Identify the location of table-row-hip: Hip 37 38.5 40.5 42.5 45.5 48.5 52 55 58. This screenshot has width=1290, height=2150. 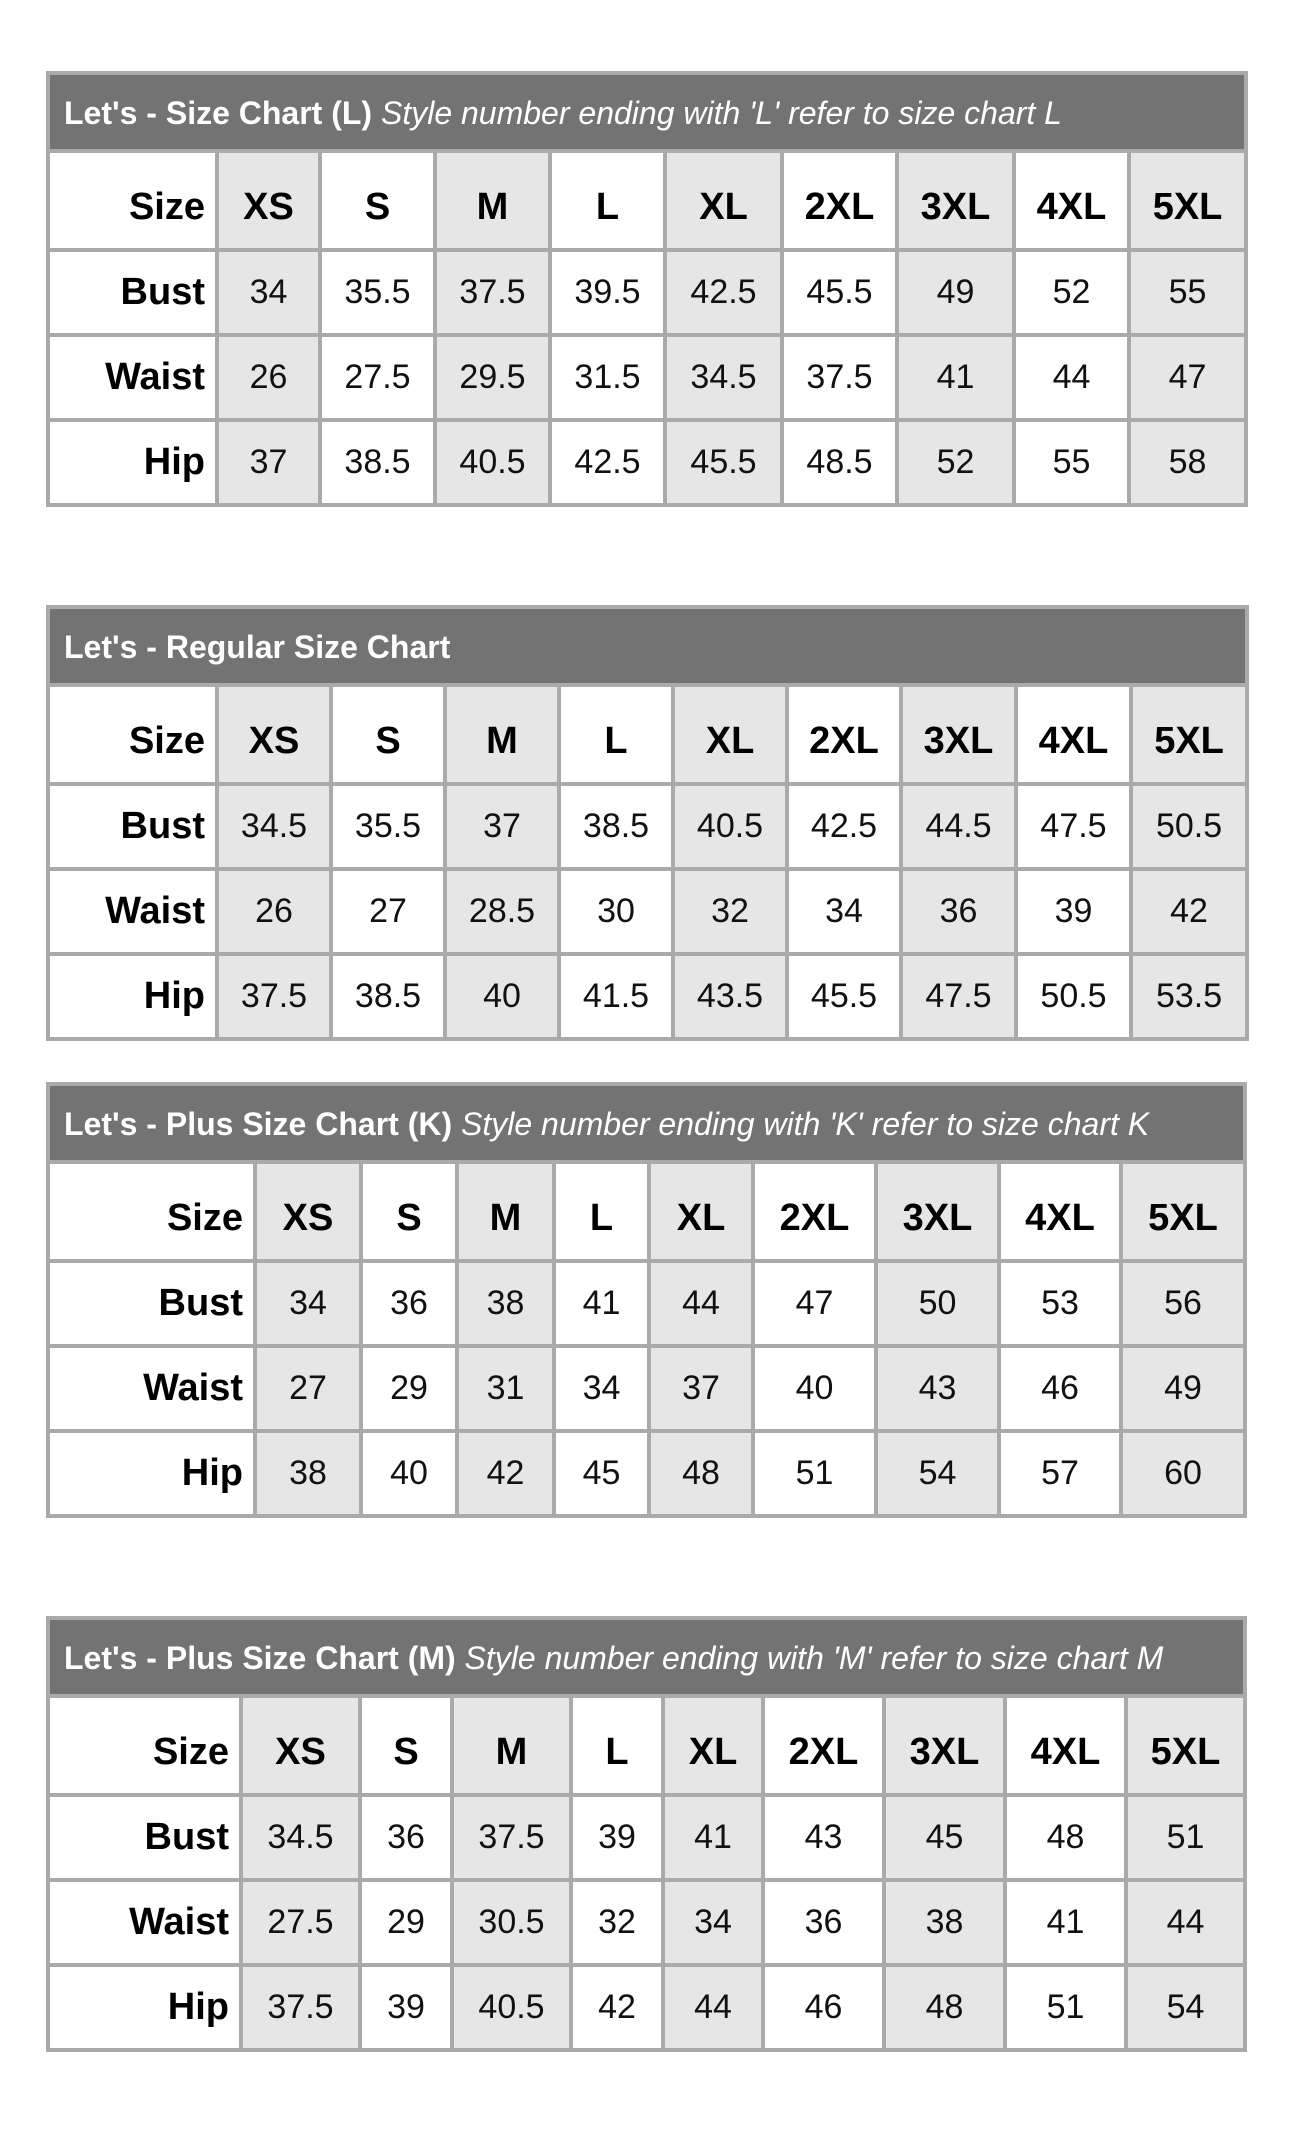
(647, 462).